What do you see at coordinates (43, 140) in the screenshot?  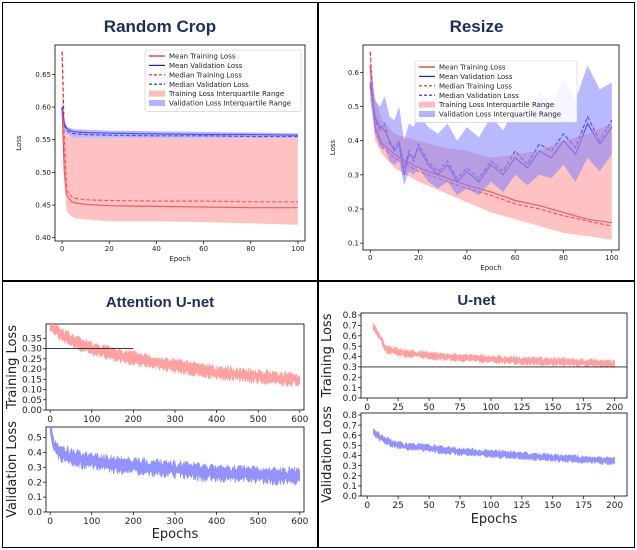 I see `y-tick-label: 0.55` at bounding box center [43, 140].